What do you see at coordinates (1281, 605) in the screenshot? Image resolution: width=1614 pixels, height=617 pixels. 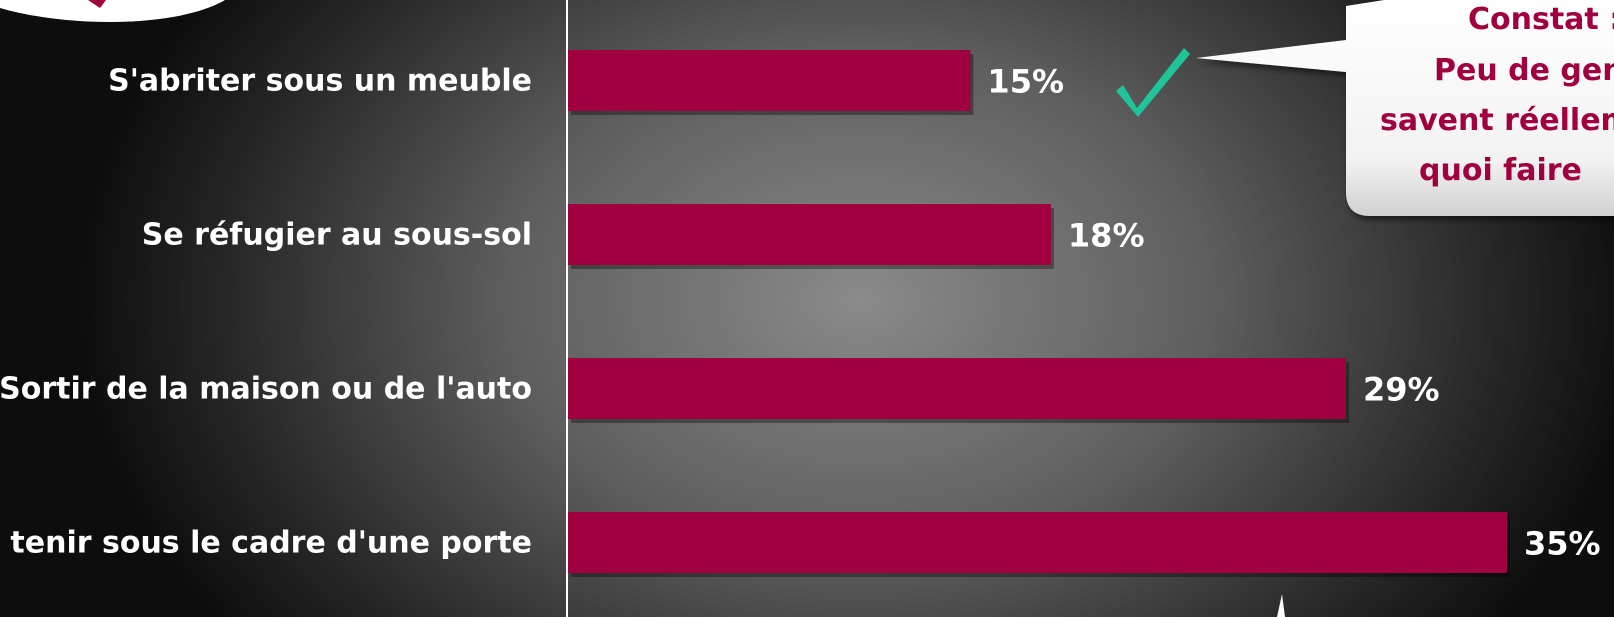 I see `bottom-pointer` at bounding box center [1281, 605].